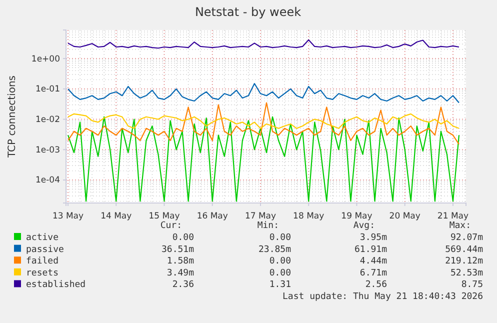 The width and height of the screenshot is (497, 323). I want to click on text: 4.44m, so click(373, 261).